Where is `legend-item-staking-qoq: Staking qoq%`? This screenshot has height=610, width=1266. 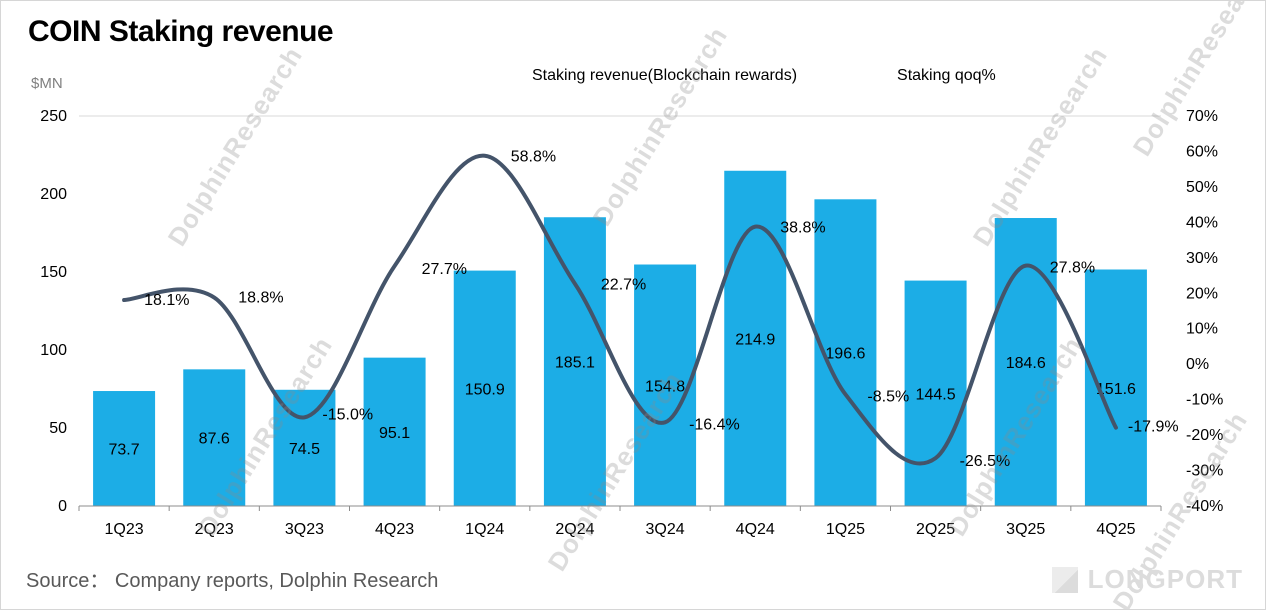 legend-item-staking-qoq: Staking qoq% is located at coordinates (919, 76).